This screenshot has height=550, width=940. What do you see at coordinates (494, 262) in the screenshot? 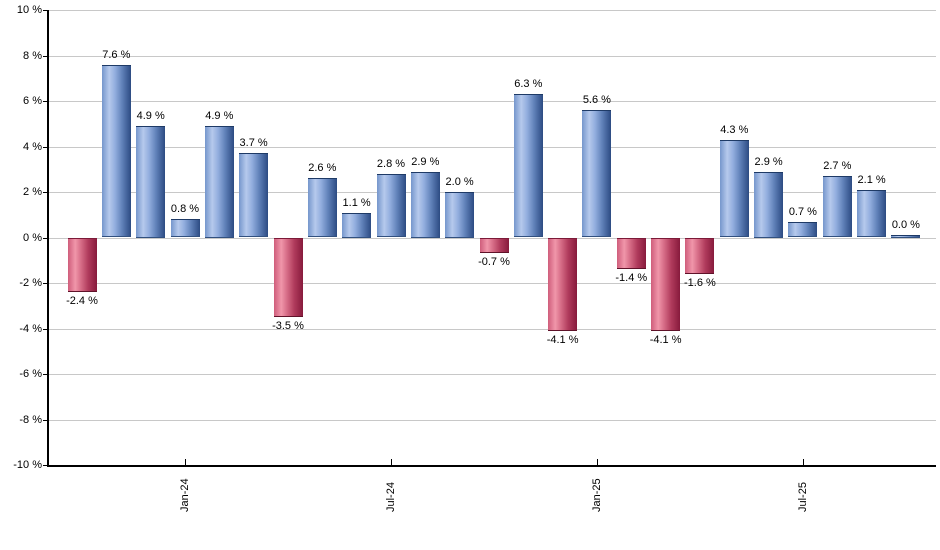
I see `bar-value-label: -0.7 %` at bounding box center [494, 262].